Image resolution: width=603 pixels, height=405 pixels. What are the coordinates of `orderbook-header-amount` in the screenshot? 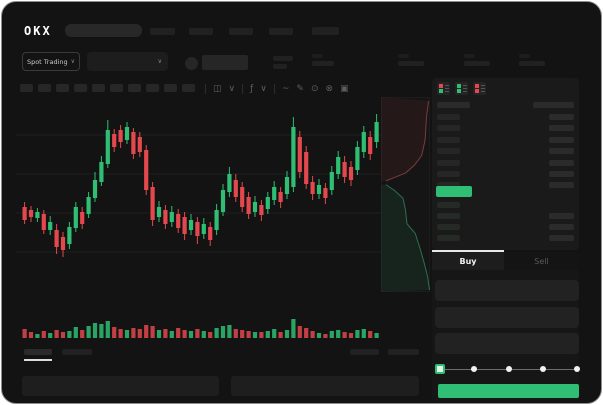 It's located at (553, 105).